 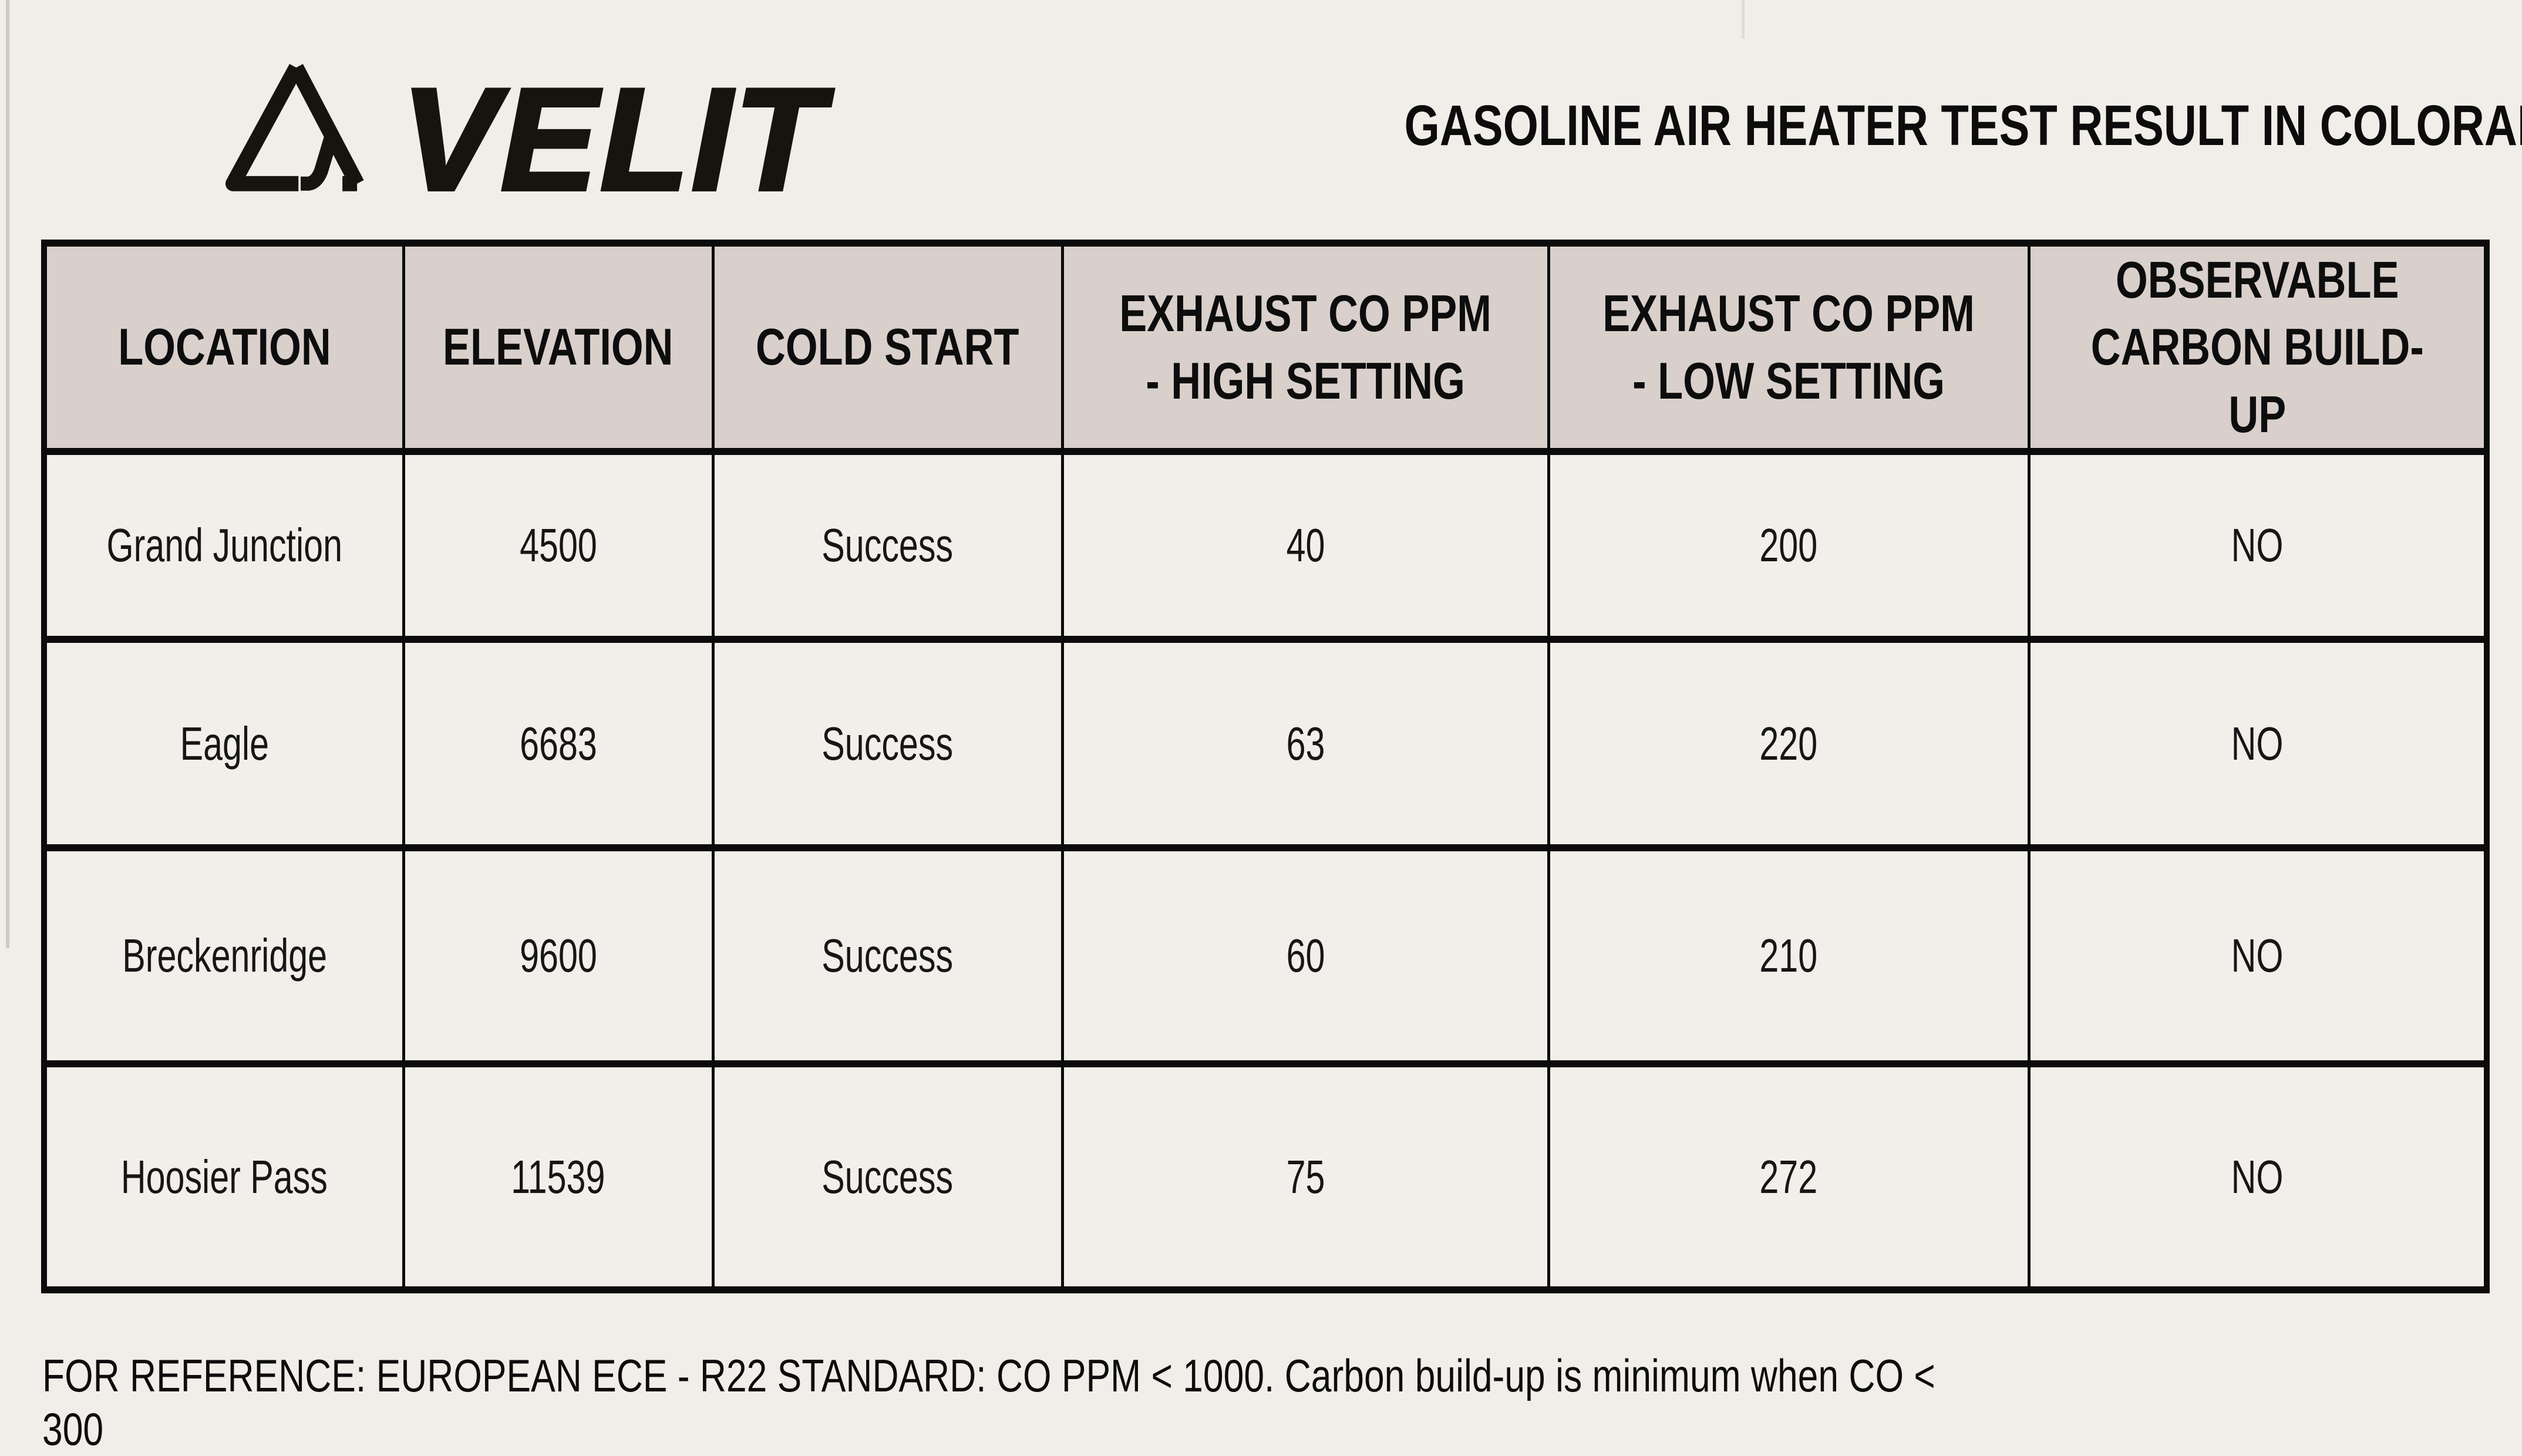 What do you see at coordinates (224, 956) in the screenshot?
I see `cell-location: Breckenridge` at bounding box center [224, 956].